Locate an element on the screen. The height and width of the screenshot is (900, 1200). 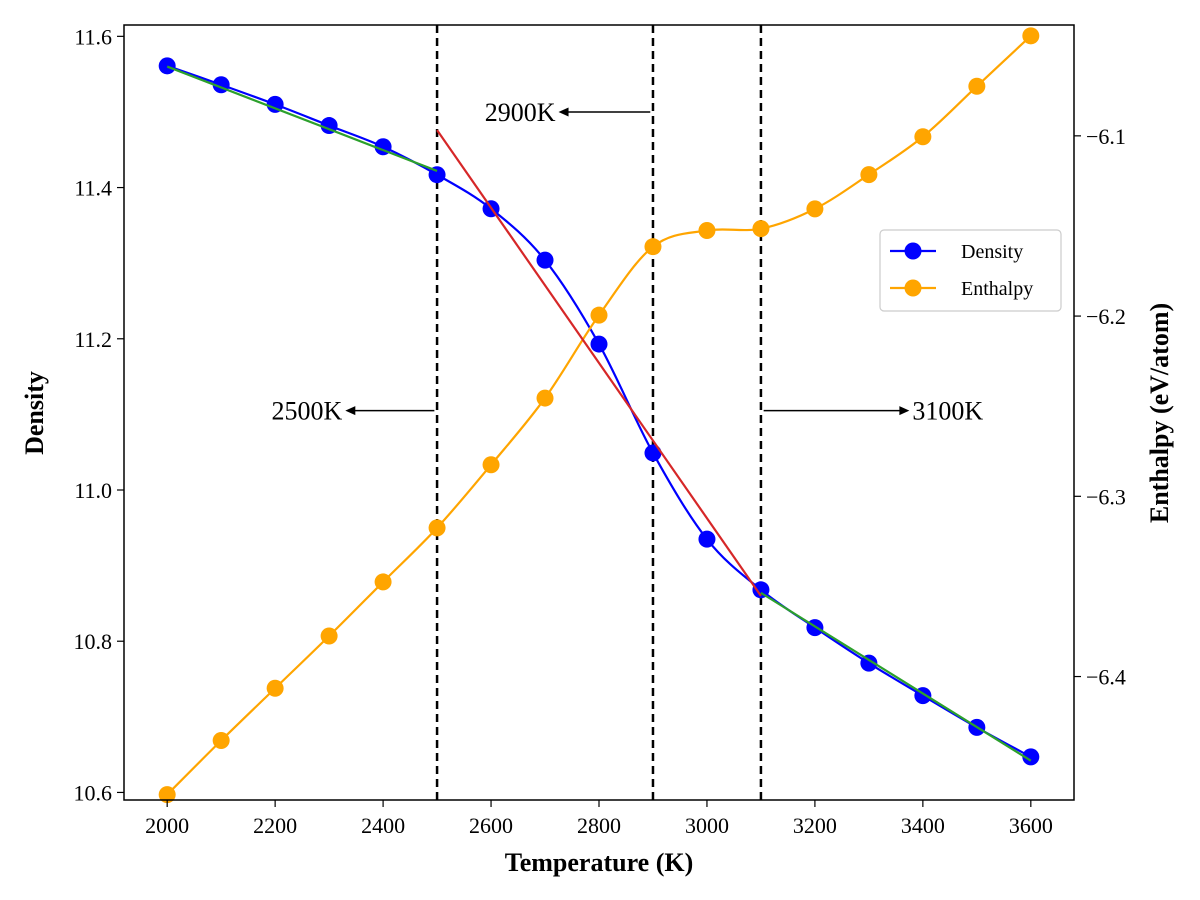
y-axis-left-label: Density is located at coordinates (34, 413).